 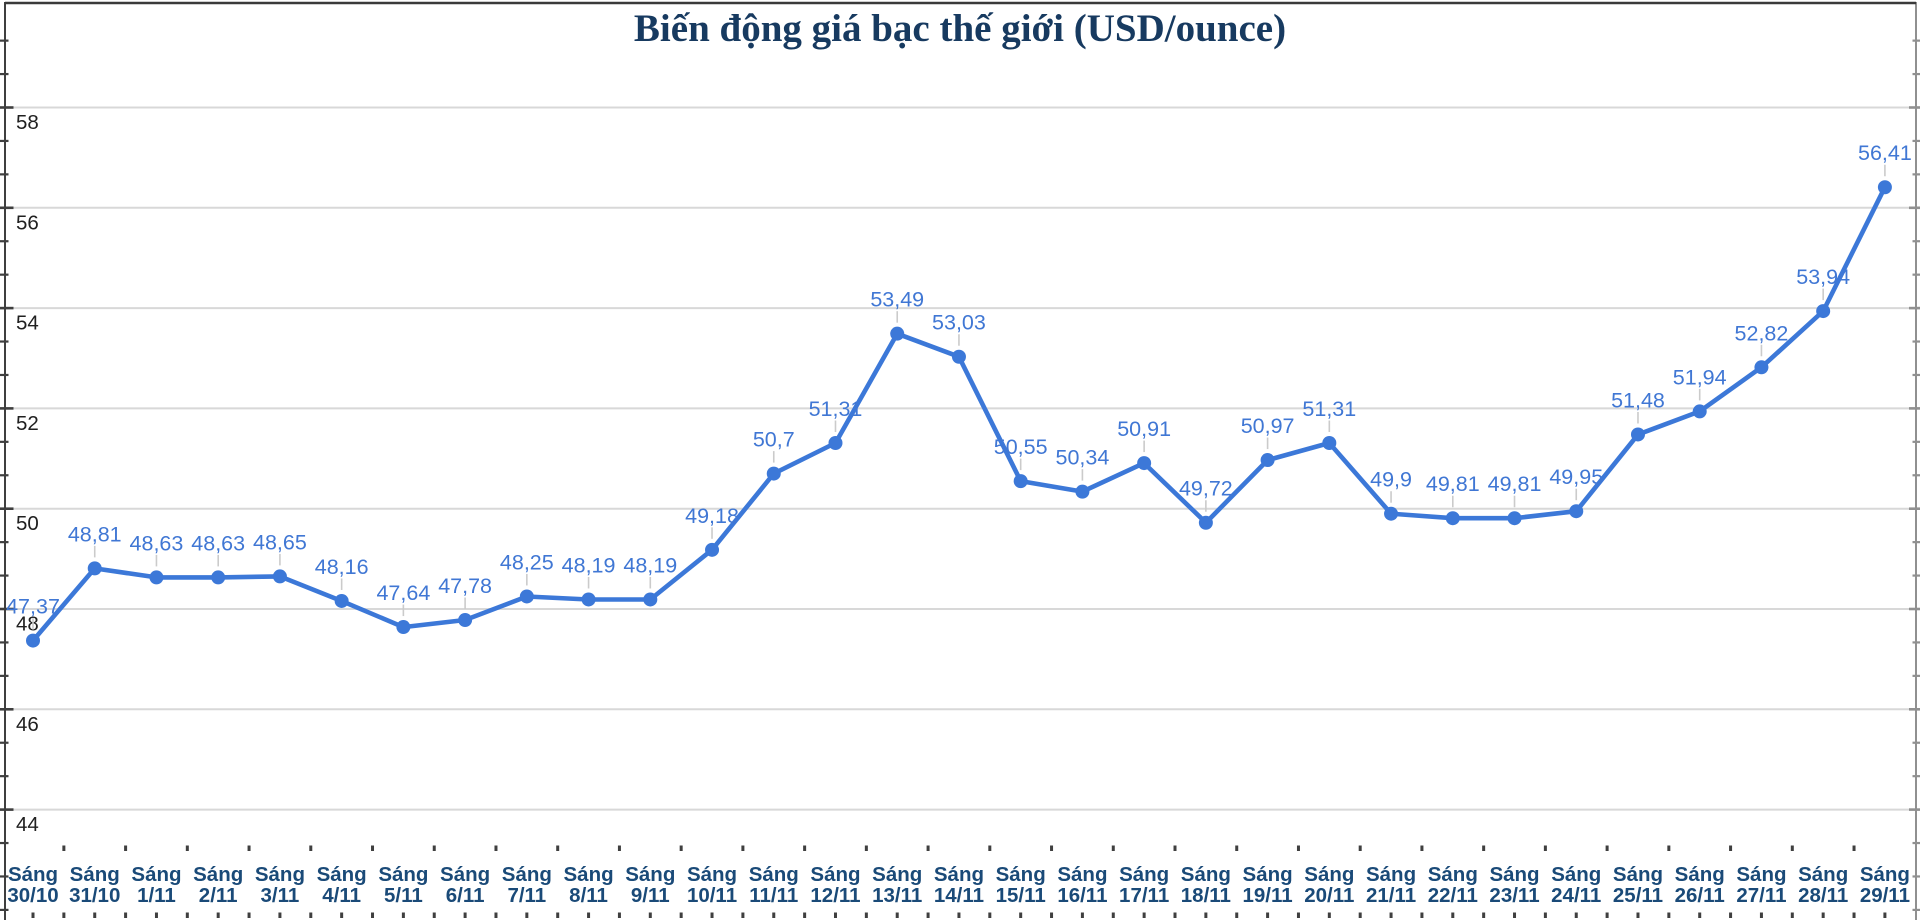 What do you see at coordinates (33, 607) in the screenshot?
I see `data-point-label: 47,37` at bounding box center [33, 607].